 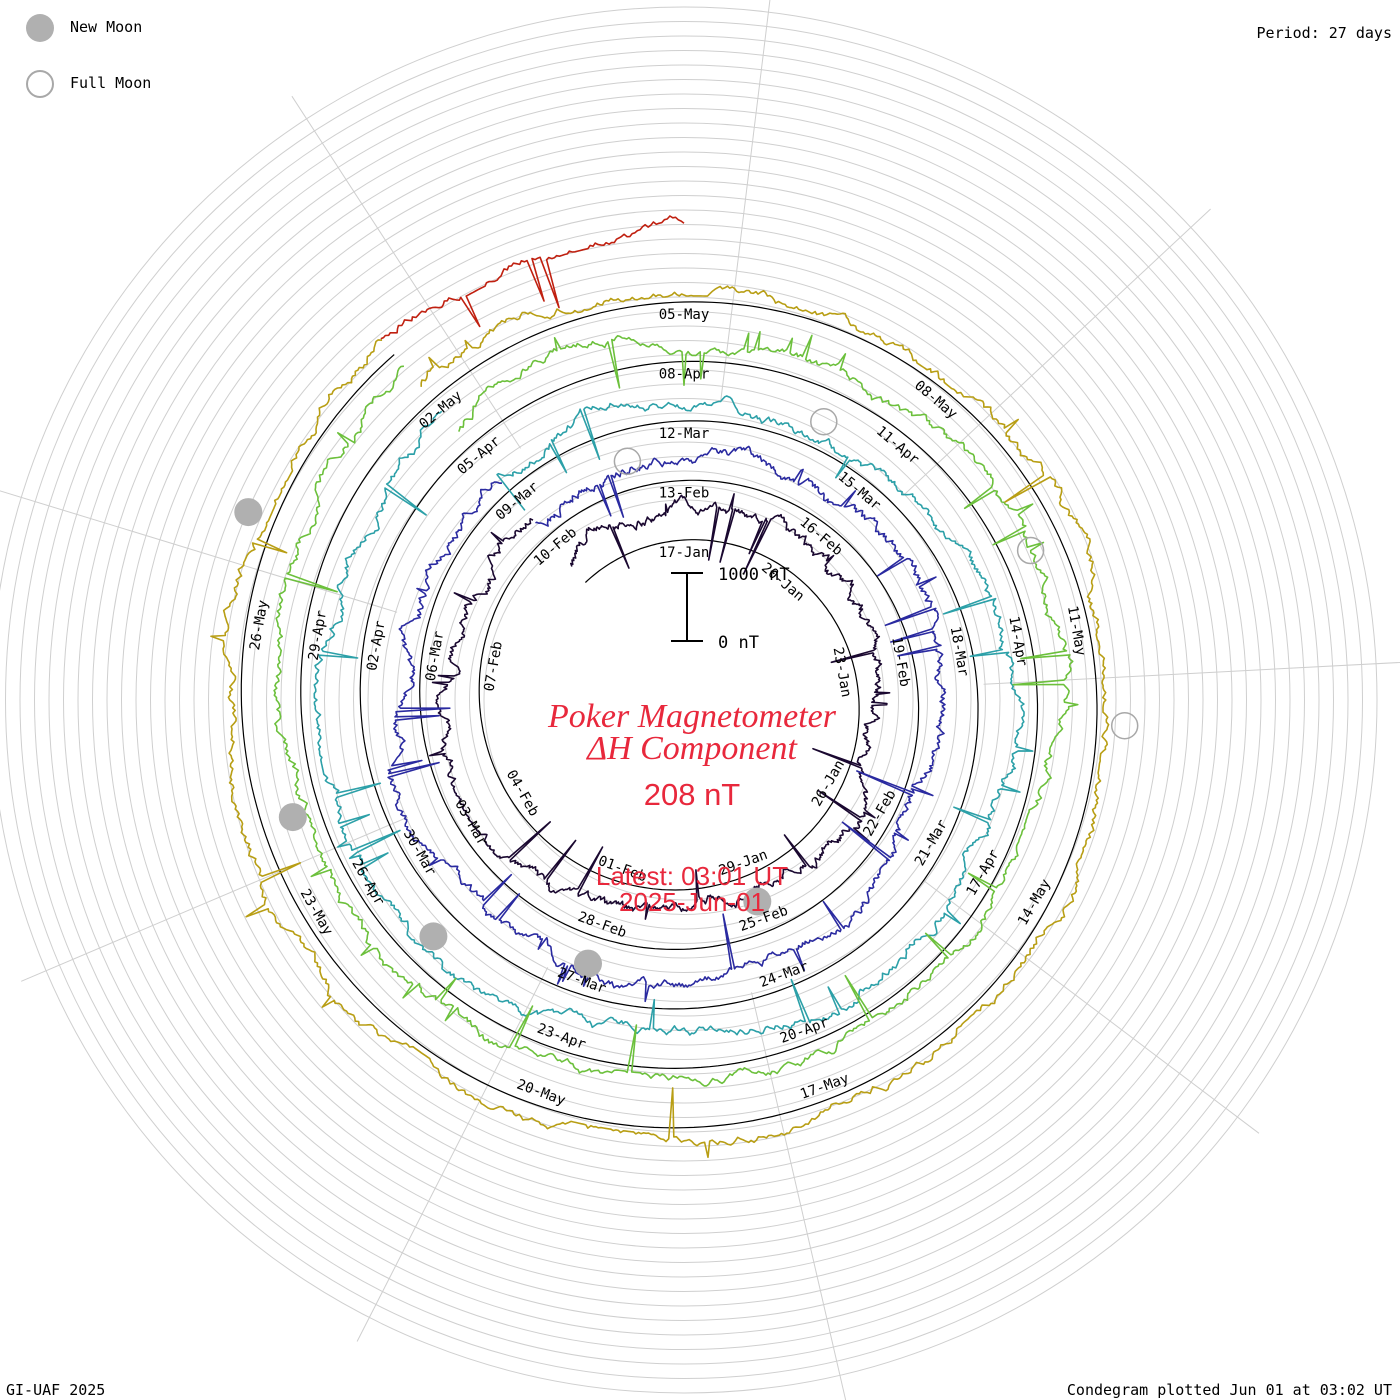 What do you see at coordinates (532, 277) in the screenshot?
I see `series-trace-latest` at bounding box center [532, 277].